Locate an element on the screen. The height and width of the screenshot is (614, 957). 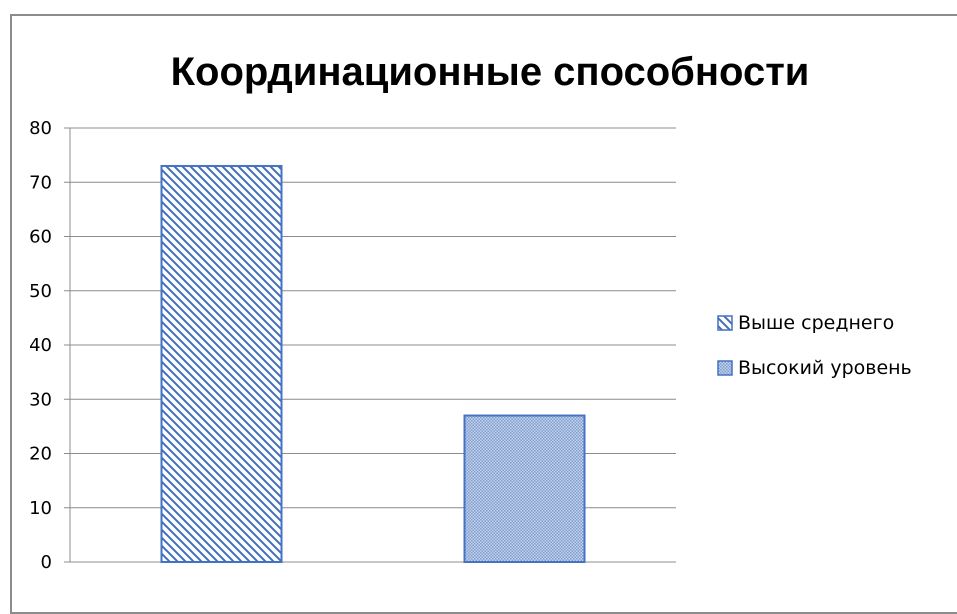
legend: Выше среднего Высокий уровень is located at coordinates (814, 345).